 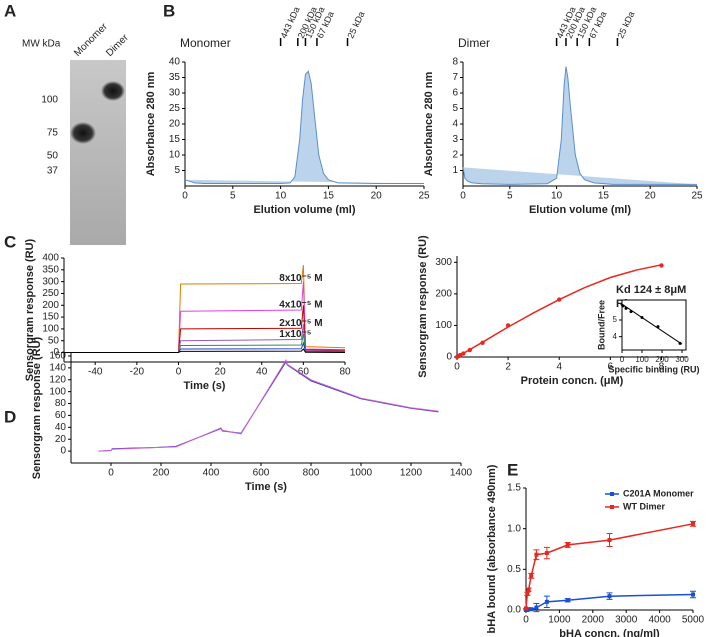 What do you see at coordinates (300, 278) in the screenshot?
I see `series-label: 8x10⁻⁵ M` at bounding box center [300, 278].